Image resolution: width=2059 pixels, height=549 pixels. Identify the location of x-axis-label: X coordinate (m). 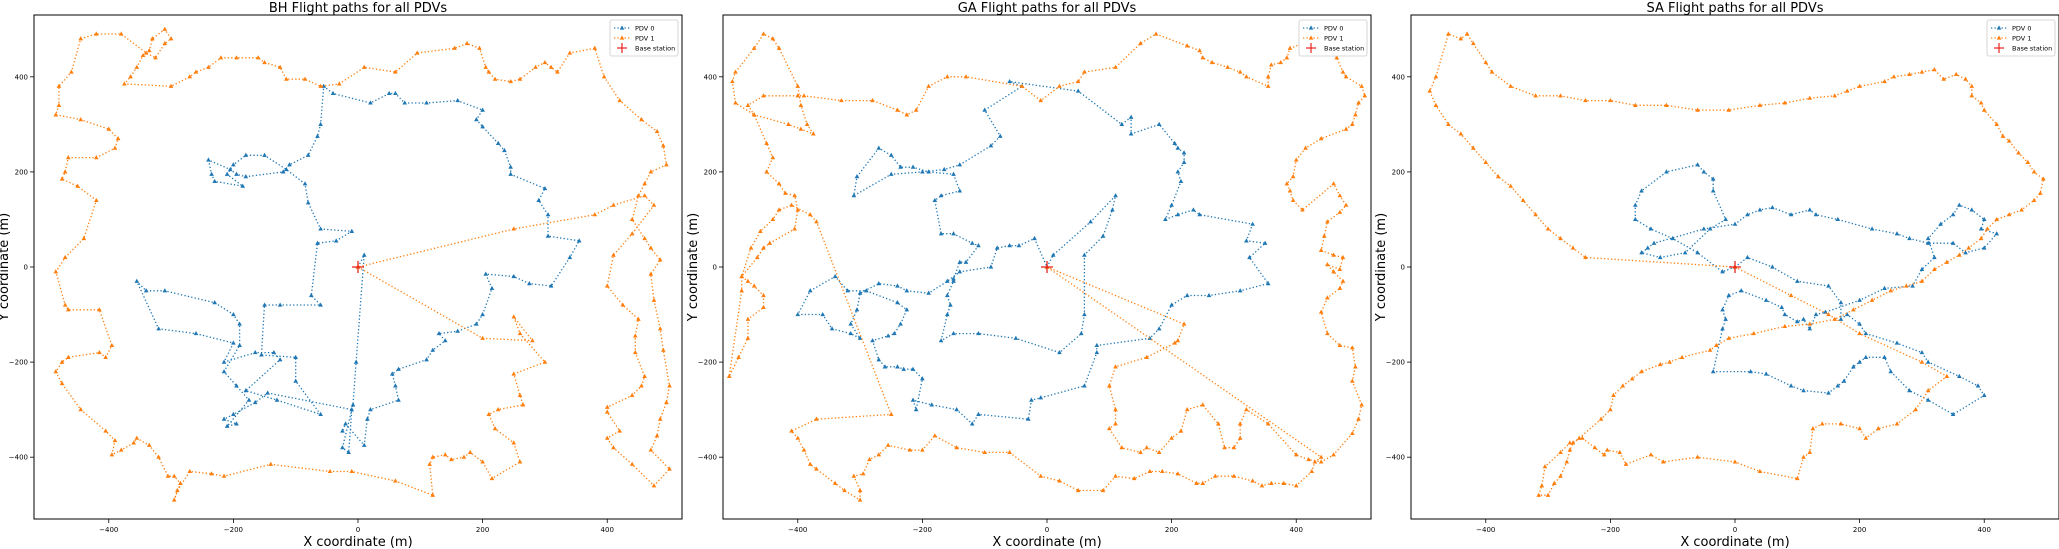
(1046, 542).